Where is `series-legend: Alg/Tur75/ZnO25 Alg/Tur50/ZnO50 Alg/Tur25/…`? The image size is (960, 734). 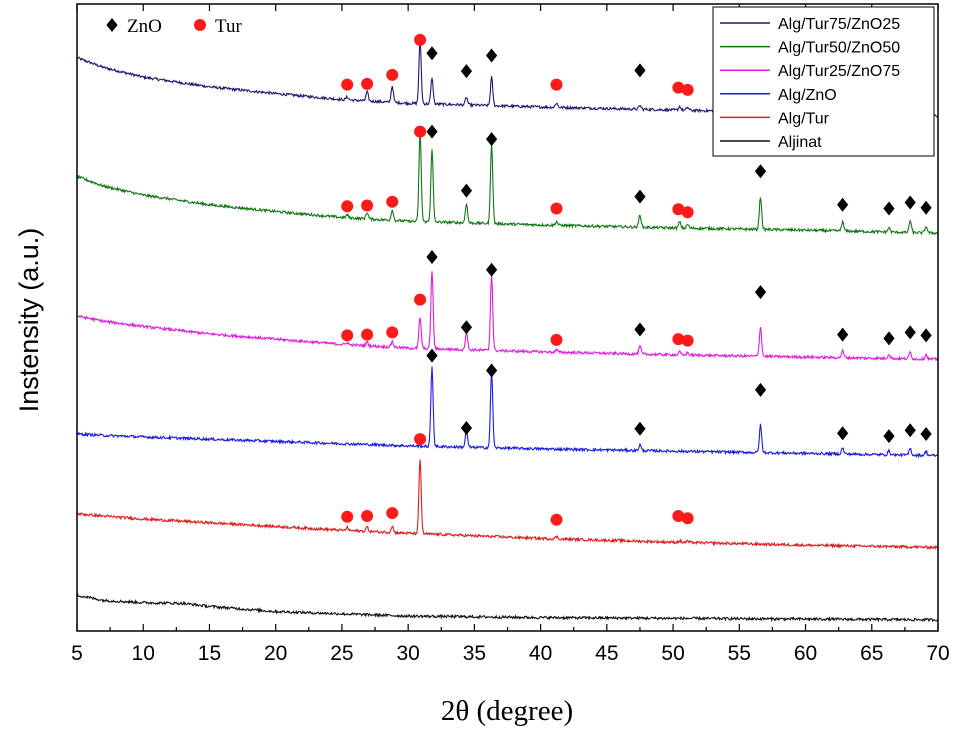
series-legend: Alg/Tur75/ZnO25 Alg/Tur50/ZnO50 Alg/Tur25/… is located at coordinates (823, 81).